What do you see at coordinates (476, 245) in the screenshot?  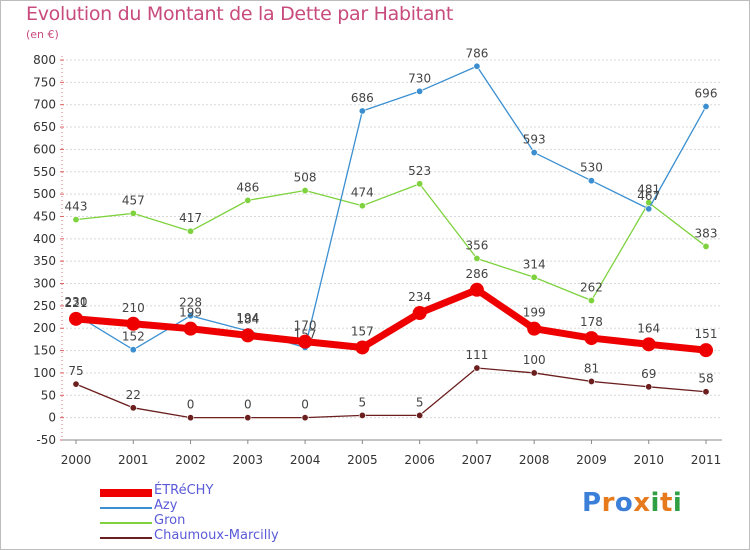 I see `data-label: 356` at bounding box center [476, 245].